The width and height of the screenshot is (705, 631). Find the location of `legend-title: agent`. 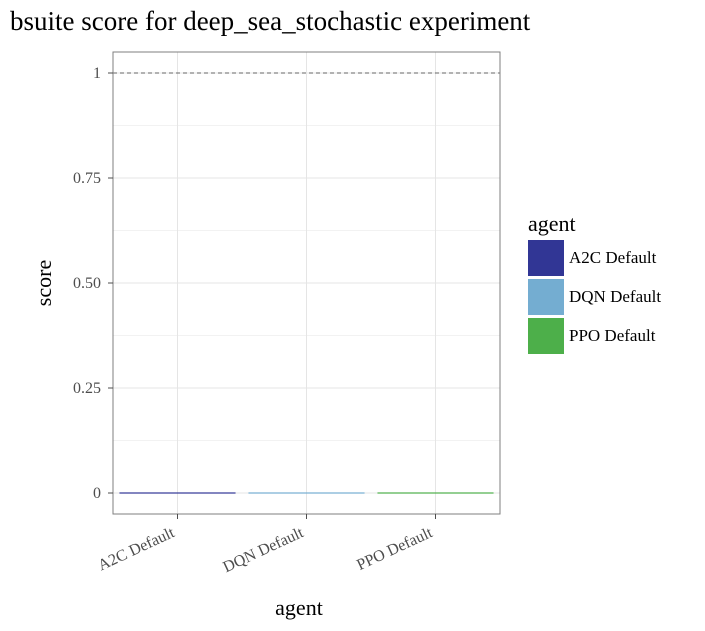

legend-title: agent is located at coordinates (552, 223).